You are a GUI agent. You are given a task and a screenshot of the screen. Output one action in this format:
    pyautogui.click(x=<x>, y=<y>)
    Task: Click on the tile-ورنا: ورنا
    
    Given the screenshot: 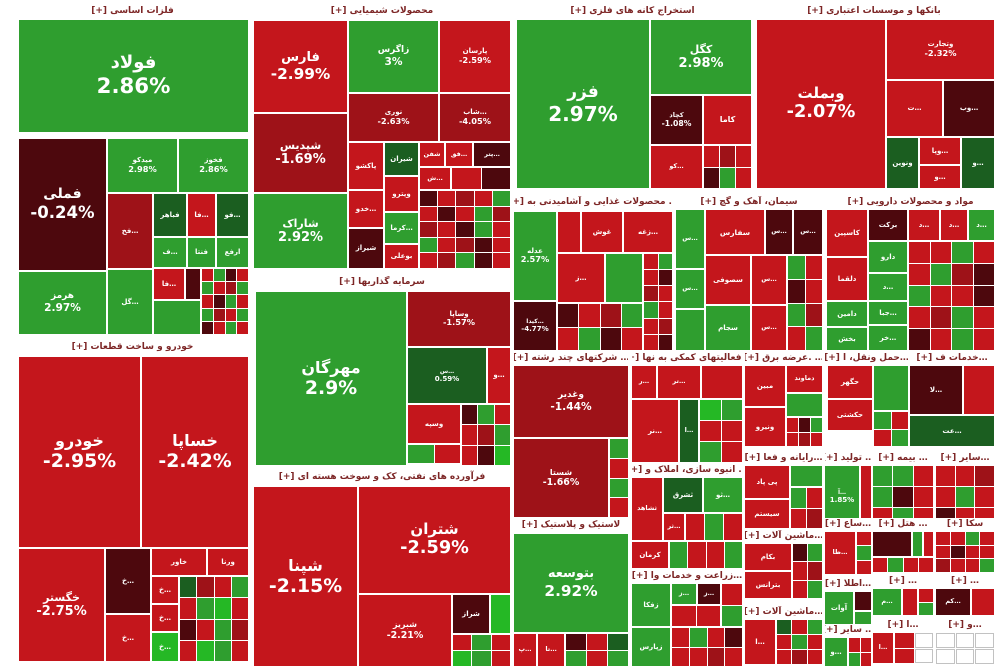 What is the action you would take?
    pyautogui.click(x=228, y=562)
    